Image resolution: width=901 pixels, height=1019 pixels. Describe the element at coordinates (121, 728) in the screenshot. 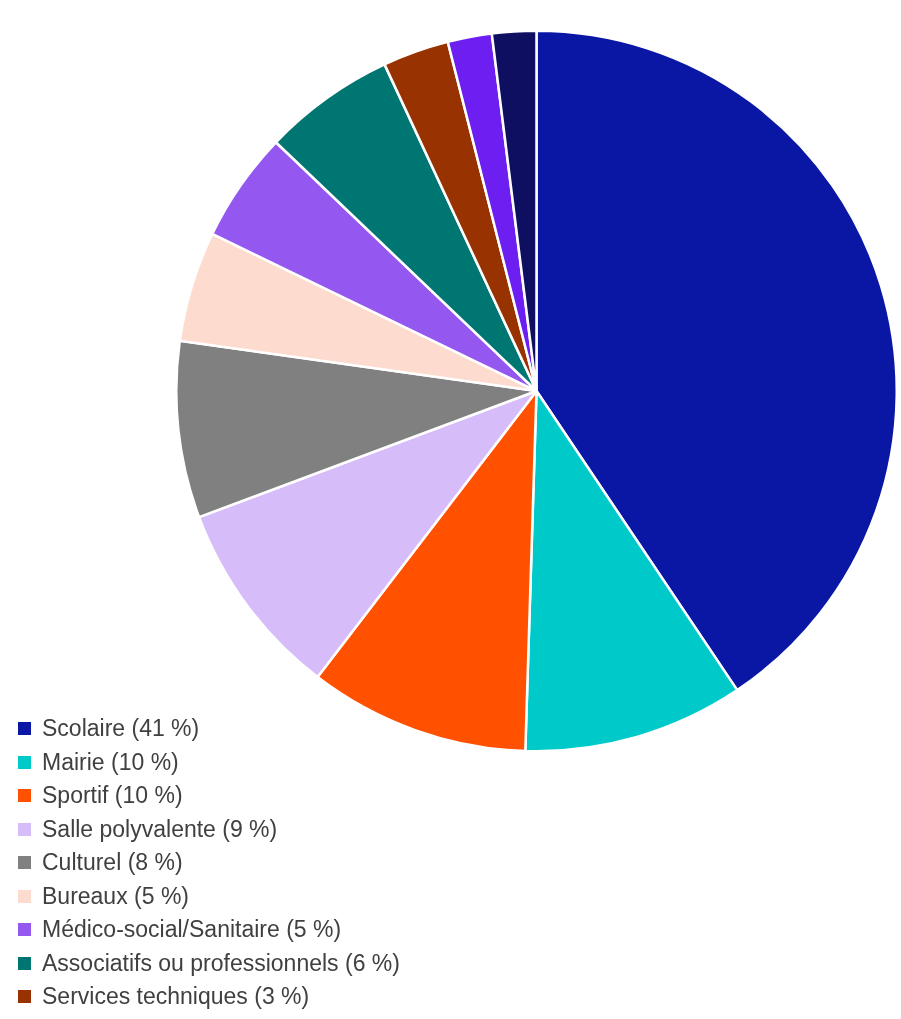

I see `legend-label: Scolaire (41 %)` at that location.